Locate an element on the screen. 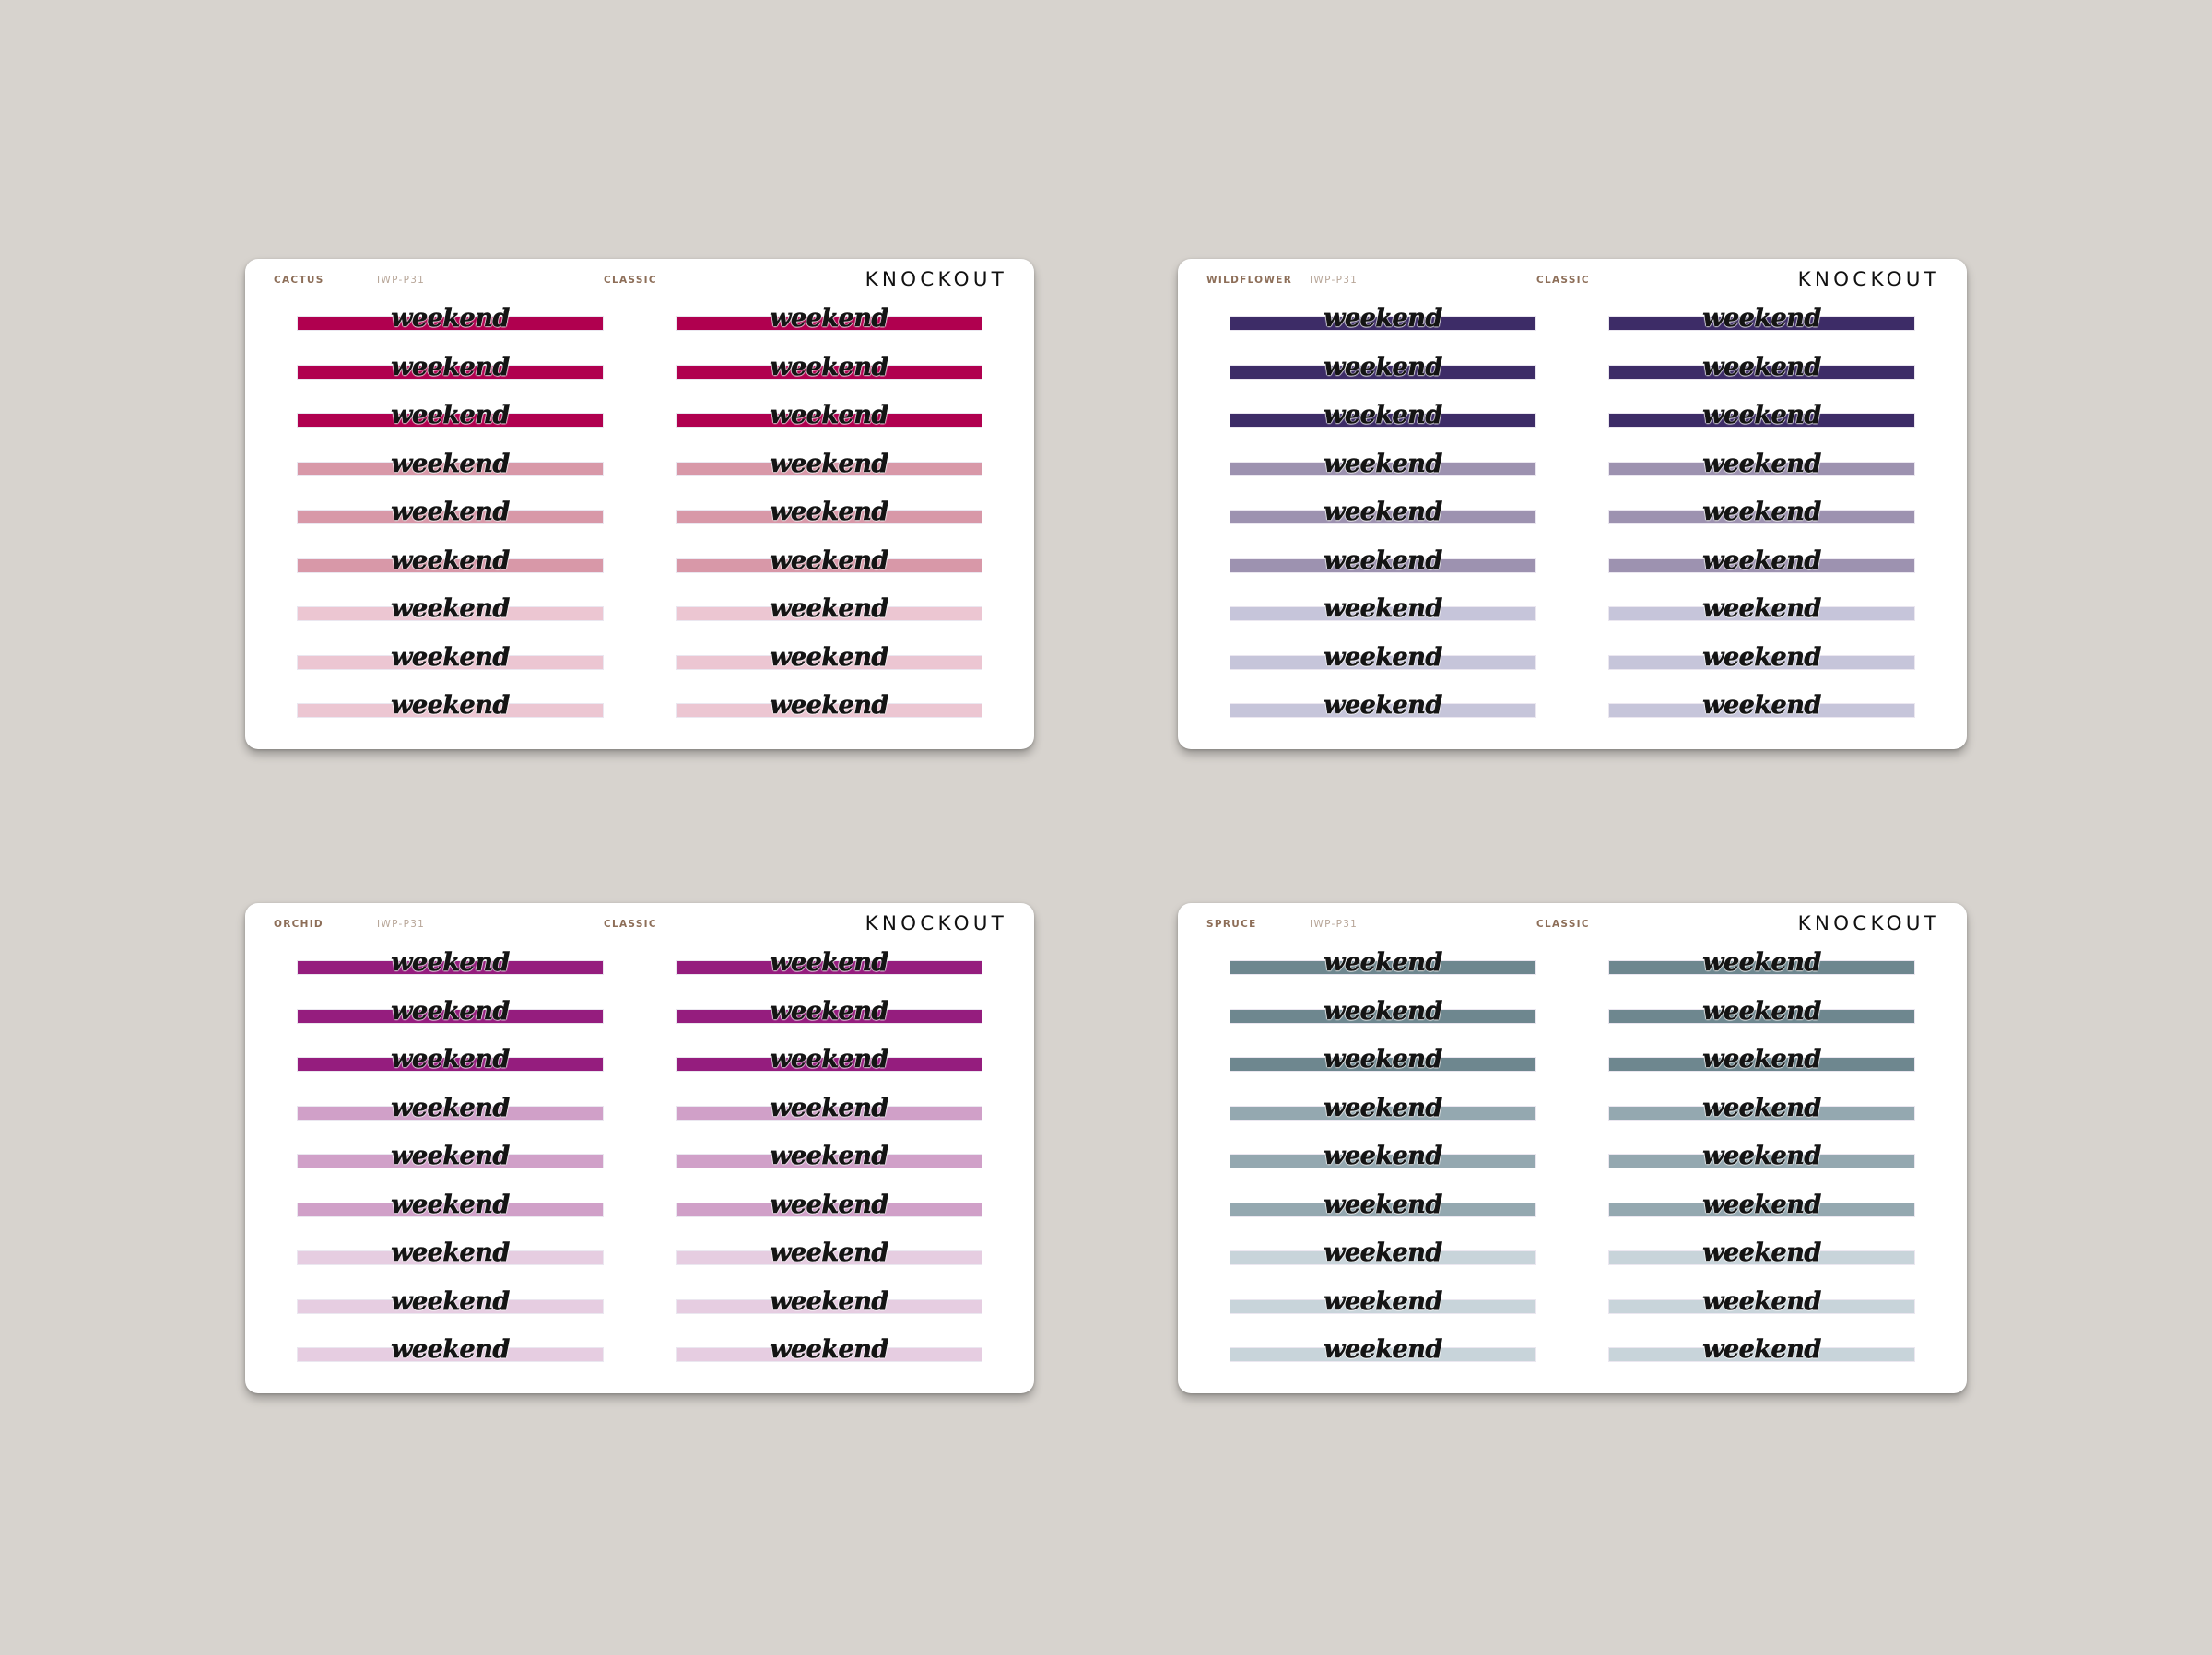 This screenshot has height=1655, width=2212. brand-logo: KNOCKOUT is located at coordinates (1868, 279).